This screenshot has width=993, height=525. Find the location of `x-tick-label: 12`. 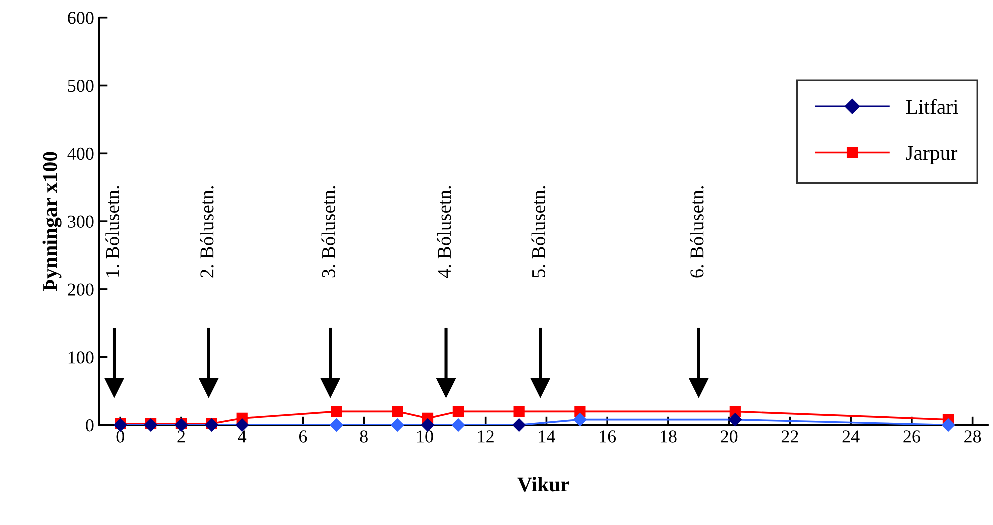

x-tick-label: 12 is located at coordinates (486, 436).